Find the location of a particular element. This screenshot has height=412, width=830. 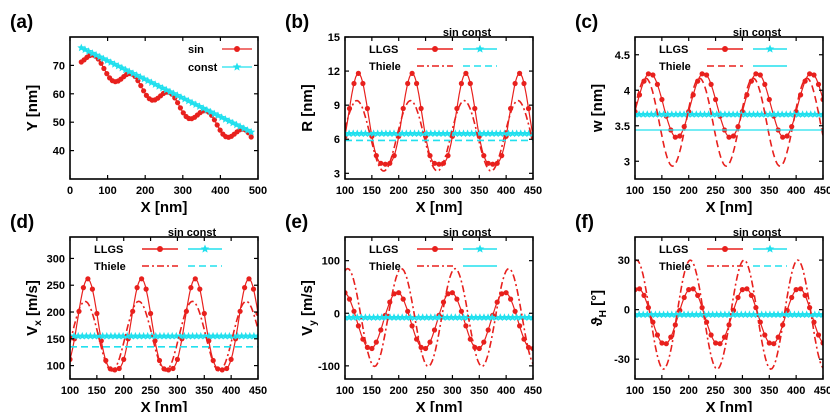

y-tick-label: 150 is located at coordinates (56, 340).